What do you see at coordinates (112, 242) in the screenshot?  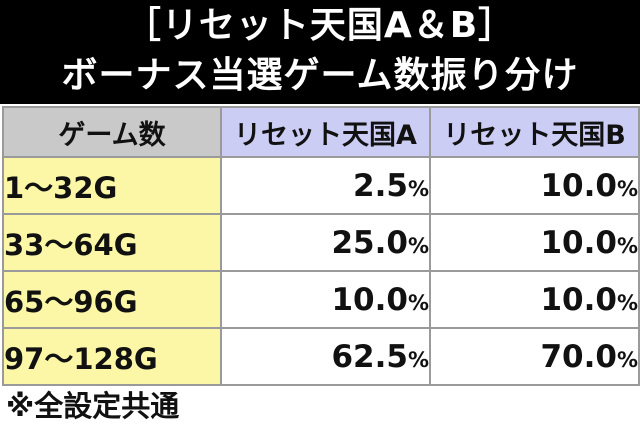 I see `games-range-cell: 33〜64G` at bounding box center [112, 242].